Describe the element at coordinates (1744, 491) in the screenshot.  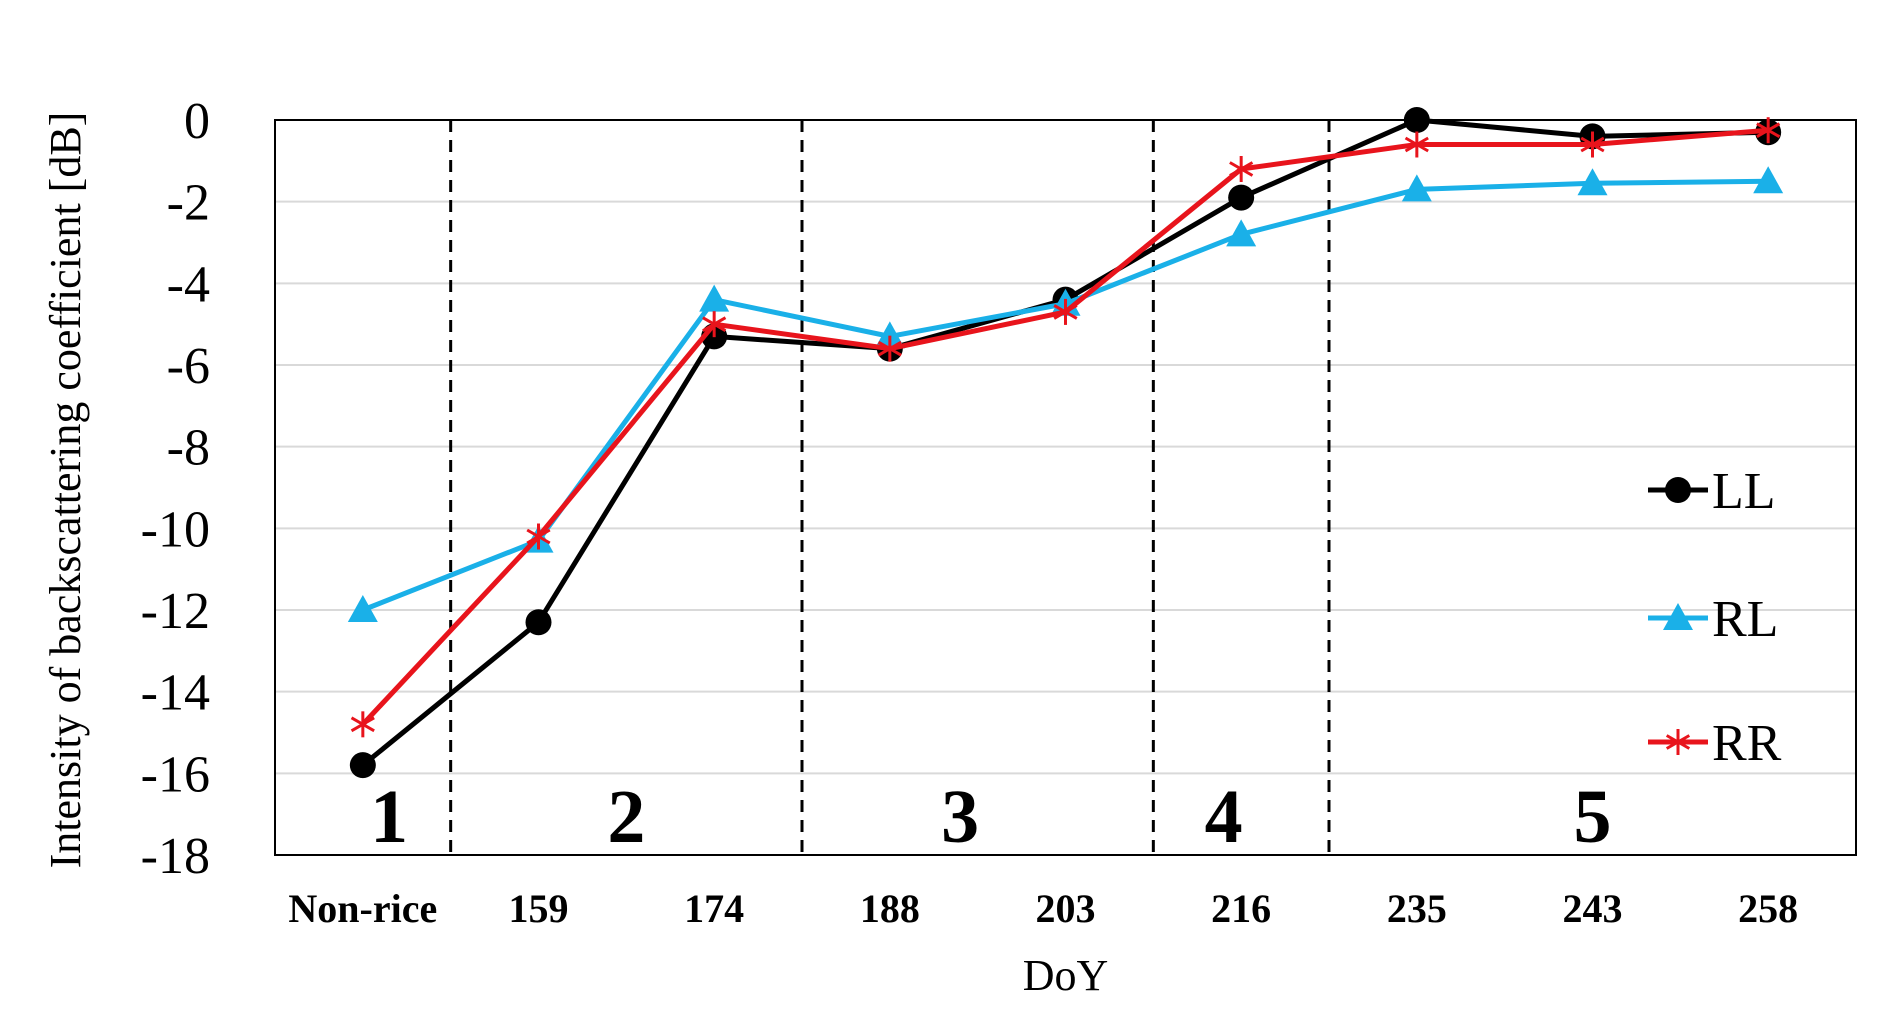
I see `legend-label: LL` at that location.